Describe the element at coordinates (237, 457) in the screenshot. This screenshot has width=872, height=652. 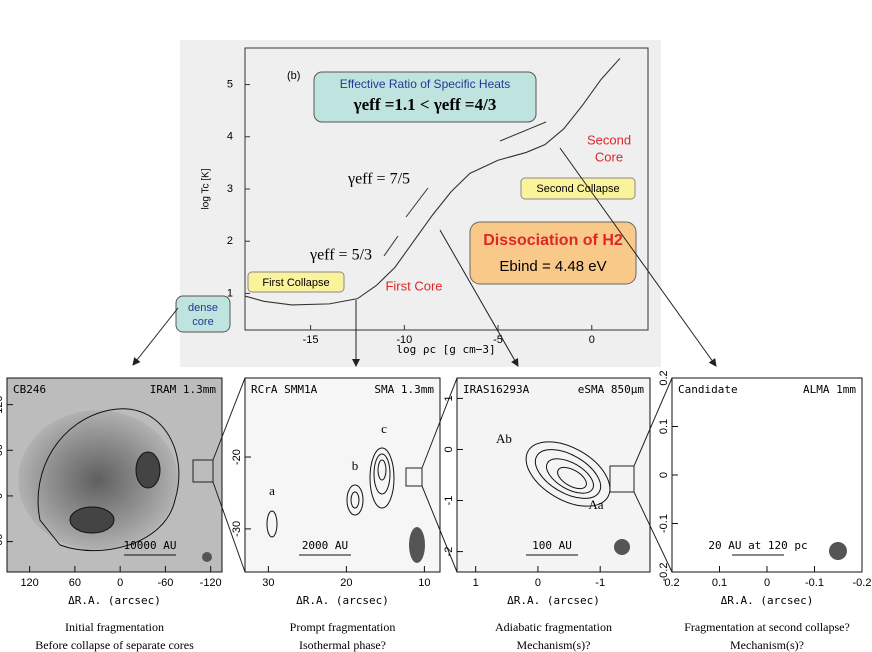
I see `y-tick-label: -20` at that location.